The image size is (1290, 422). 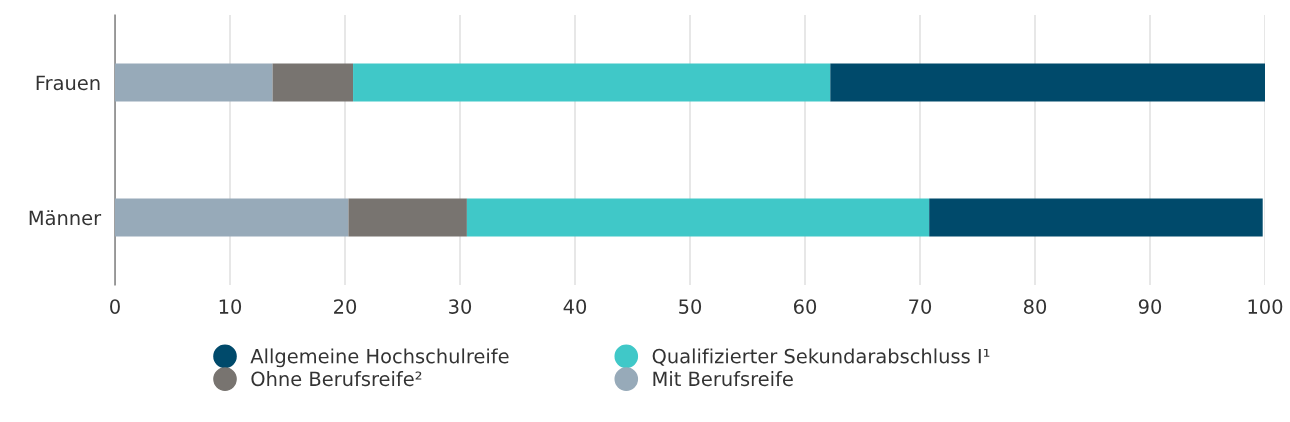 What do you see at coordinates (115, 306) in the screenshot?
I see `x-tick-label: 0` at bounding box center [115, 306].